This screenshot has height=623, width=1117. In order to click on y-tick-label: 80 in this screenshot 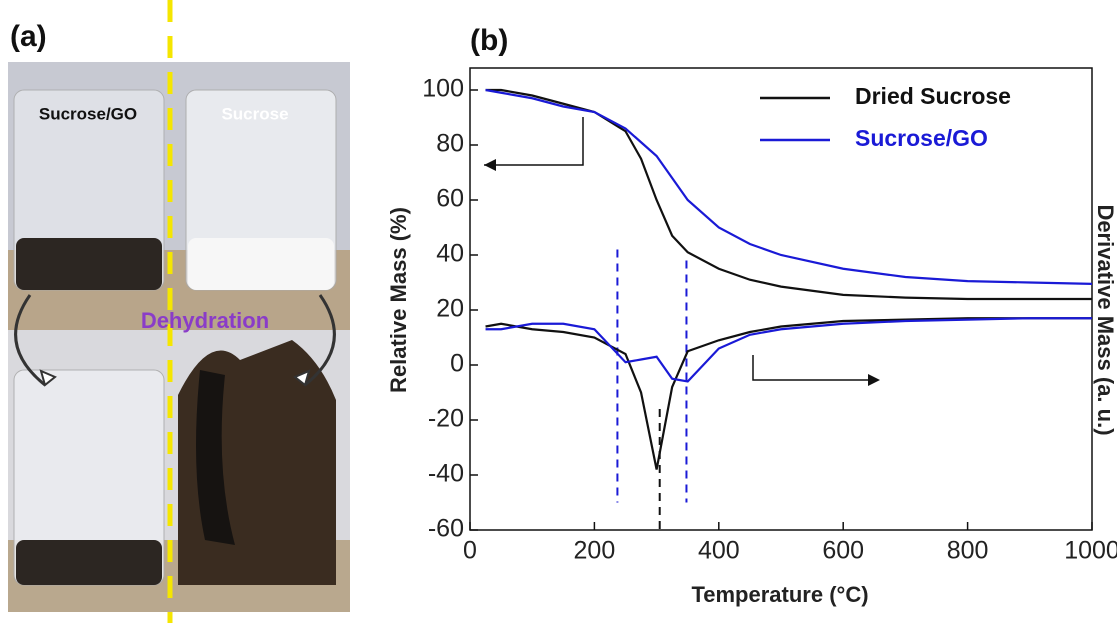, I will do `click(450, 144)`.